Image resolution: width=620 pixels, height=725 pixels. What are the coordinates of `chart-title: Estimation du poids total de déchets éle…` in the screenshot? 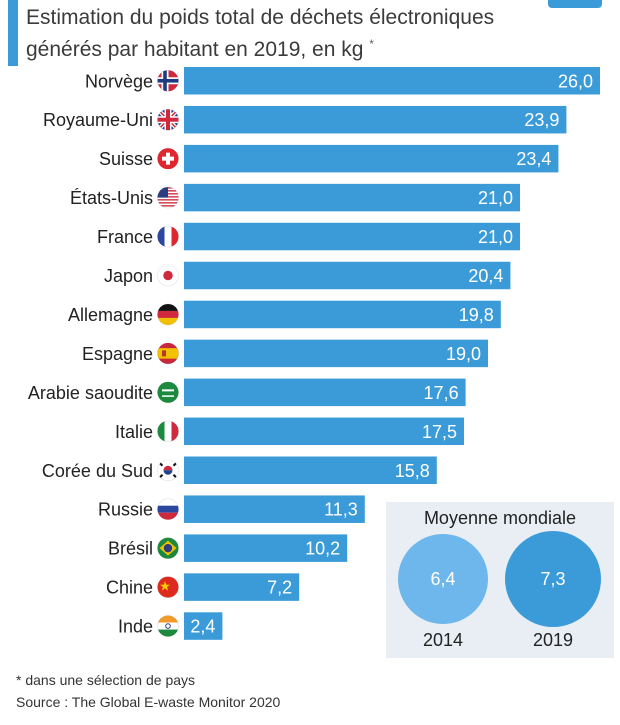 It's located at (306, 33).